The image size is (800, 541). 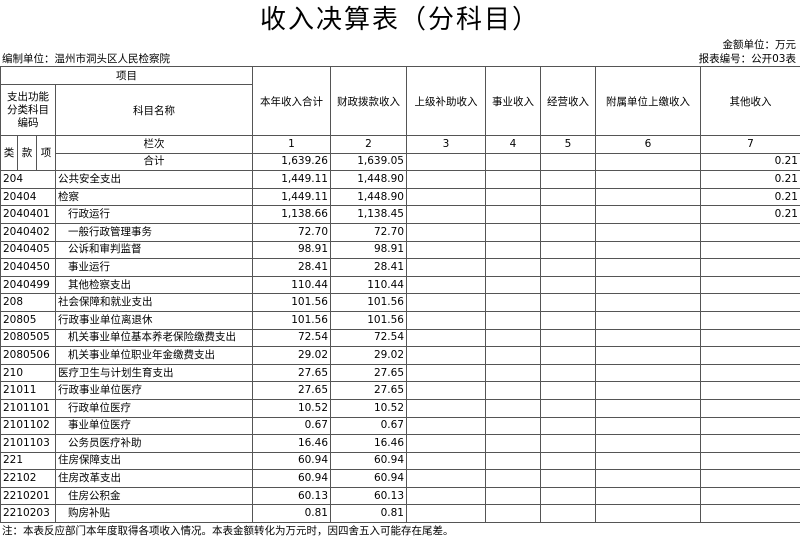 I want to click on cell: 0.21, so click(x=750, y=179).